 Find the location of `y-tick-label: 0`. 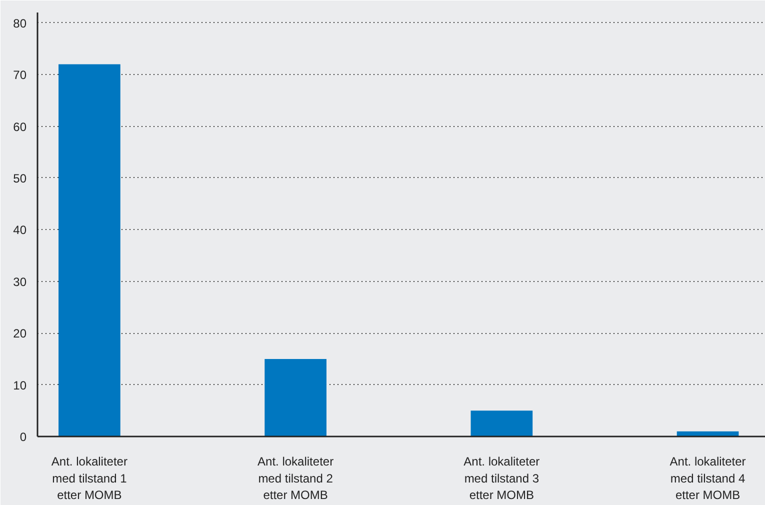

y-tick-label: 0 is located at coordinates (23, 437).